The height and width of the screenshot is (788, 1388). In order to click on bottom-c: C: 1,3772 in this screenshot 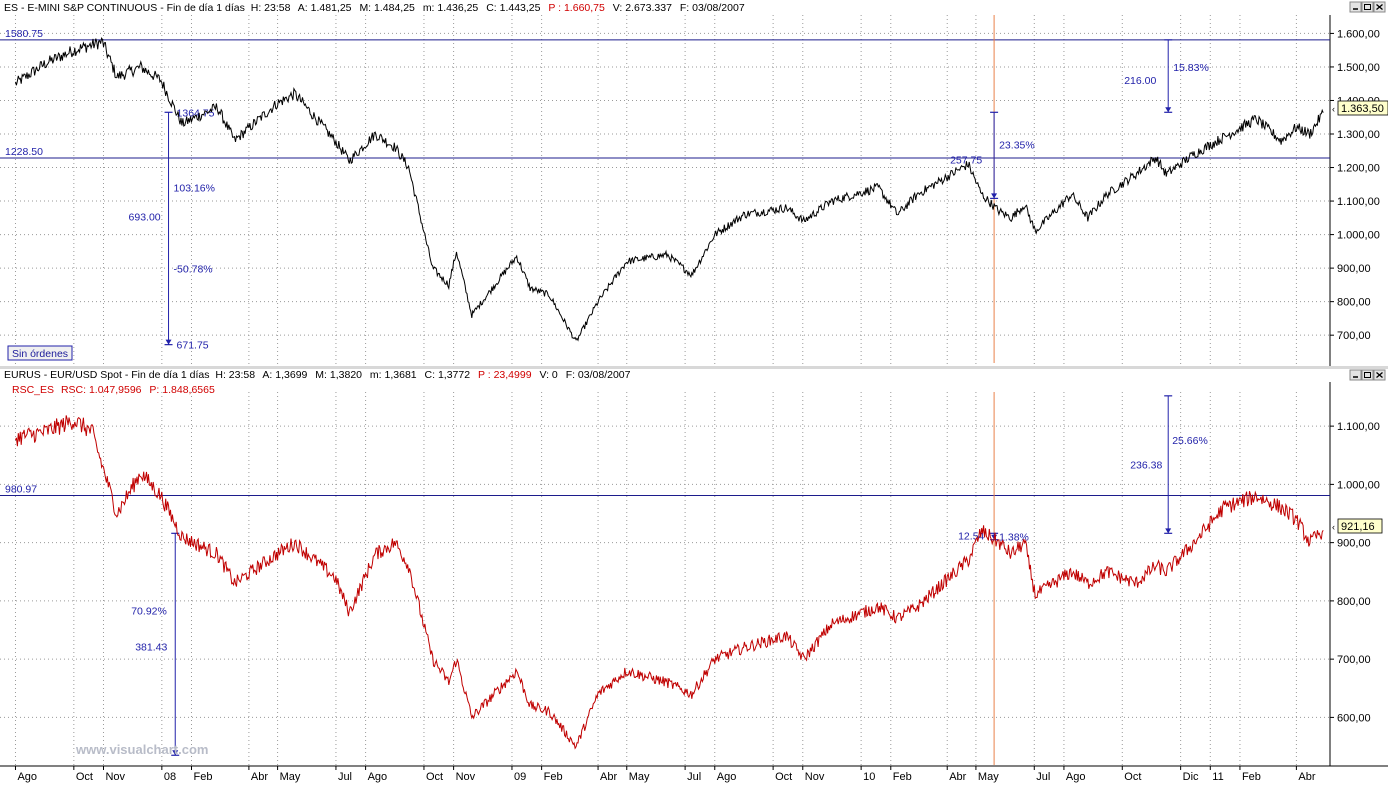, I will do `click(448, 375)`.